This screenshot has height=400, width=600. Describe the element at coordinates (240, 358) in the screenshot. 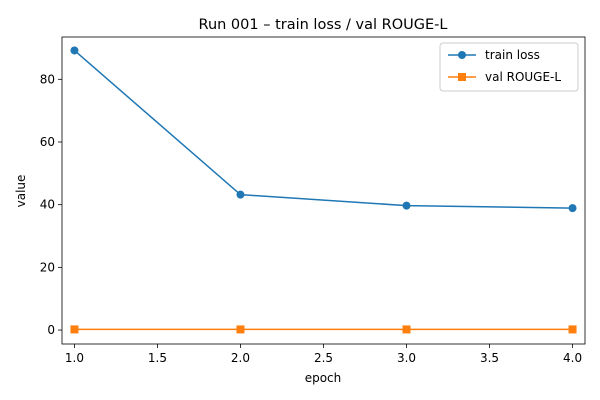

I see `x-tick-label: 2.0` at that location.